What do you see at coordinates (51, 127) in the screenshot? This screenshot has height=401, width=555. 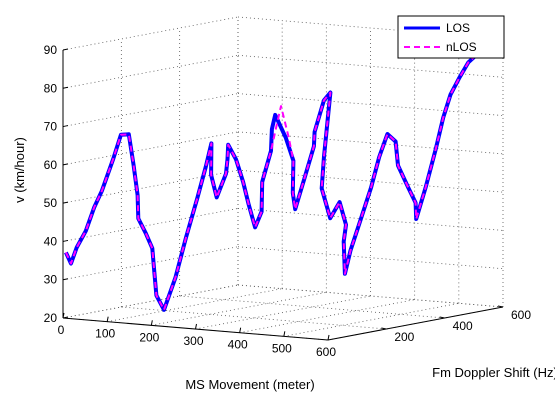 I see `z-tick-label: 70` at bounding box center [51, 127].